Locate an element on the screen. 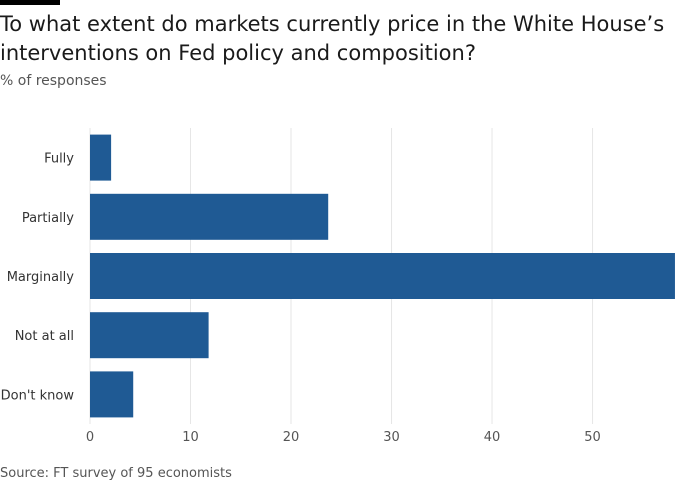  x-tick-label: 40 is located at coordinates (492, 437).